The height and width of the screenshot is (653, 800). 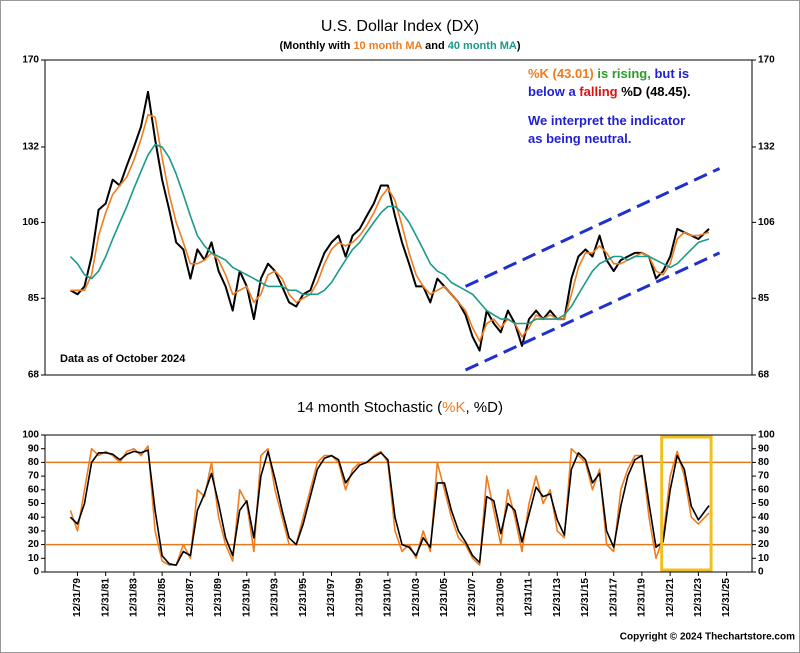 What do you see at coordinates (317, 46) in the screenshot?
I see `title-part: (Monthly with` at bounding box center [317, 46].